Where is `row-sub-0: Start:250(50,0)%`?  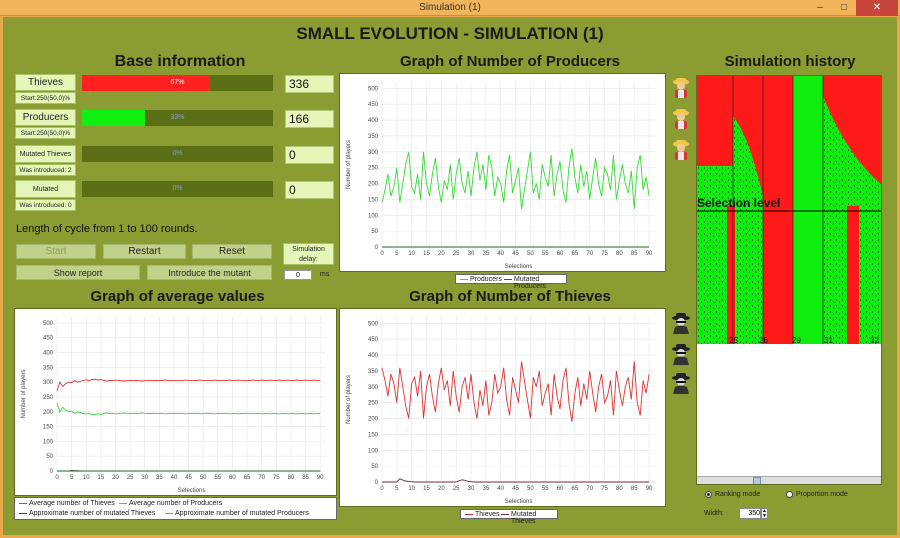
row-sub-0: Start:250(50,0)% is located at coordinates (45, 98).